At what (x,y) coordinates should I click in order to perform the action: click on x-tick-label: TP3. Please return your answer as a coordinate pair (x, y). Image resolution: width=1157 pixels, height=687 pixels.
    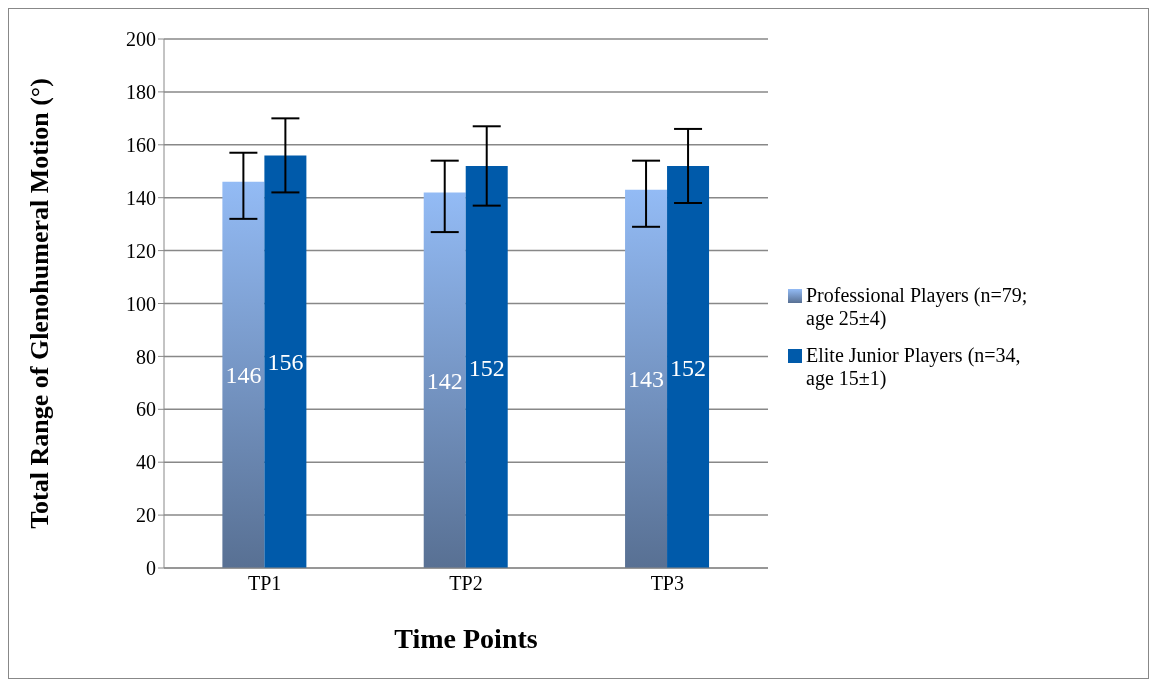
    Looking at the image, I should click on (667, 583).